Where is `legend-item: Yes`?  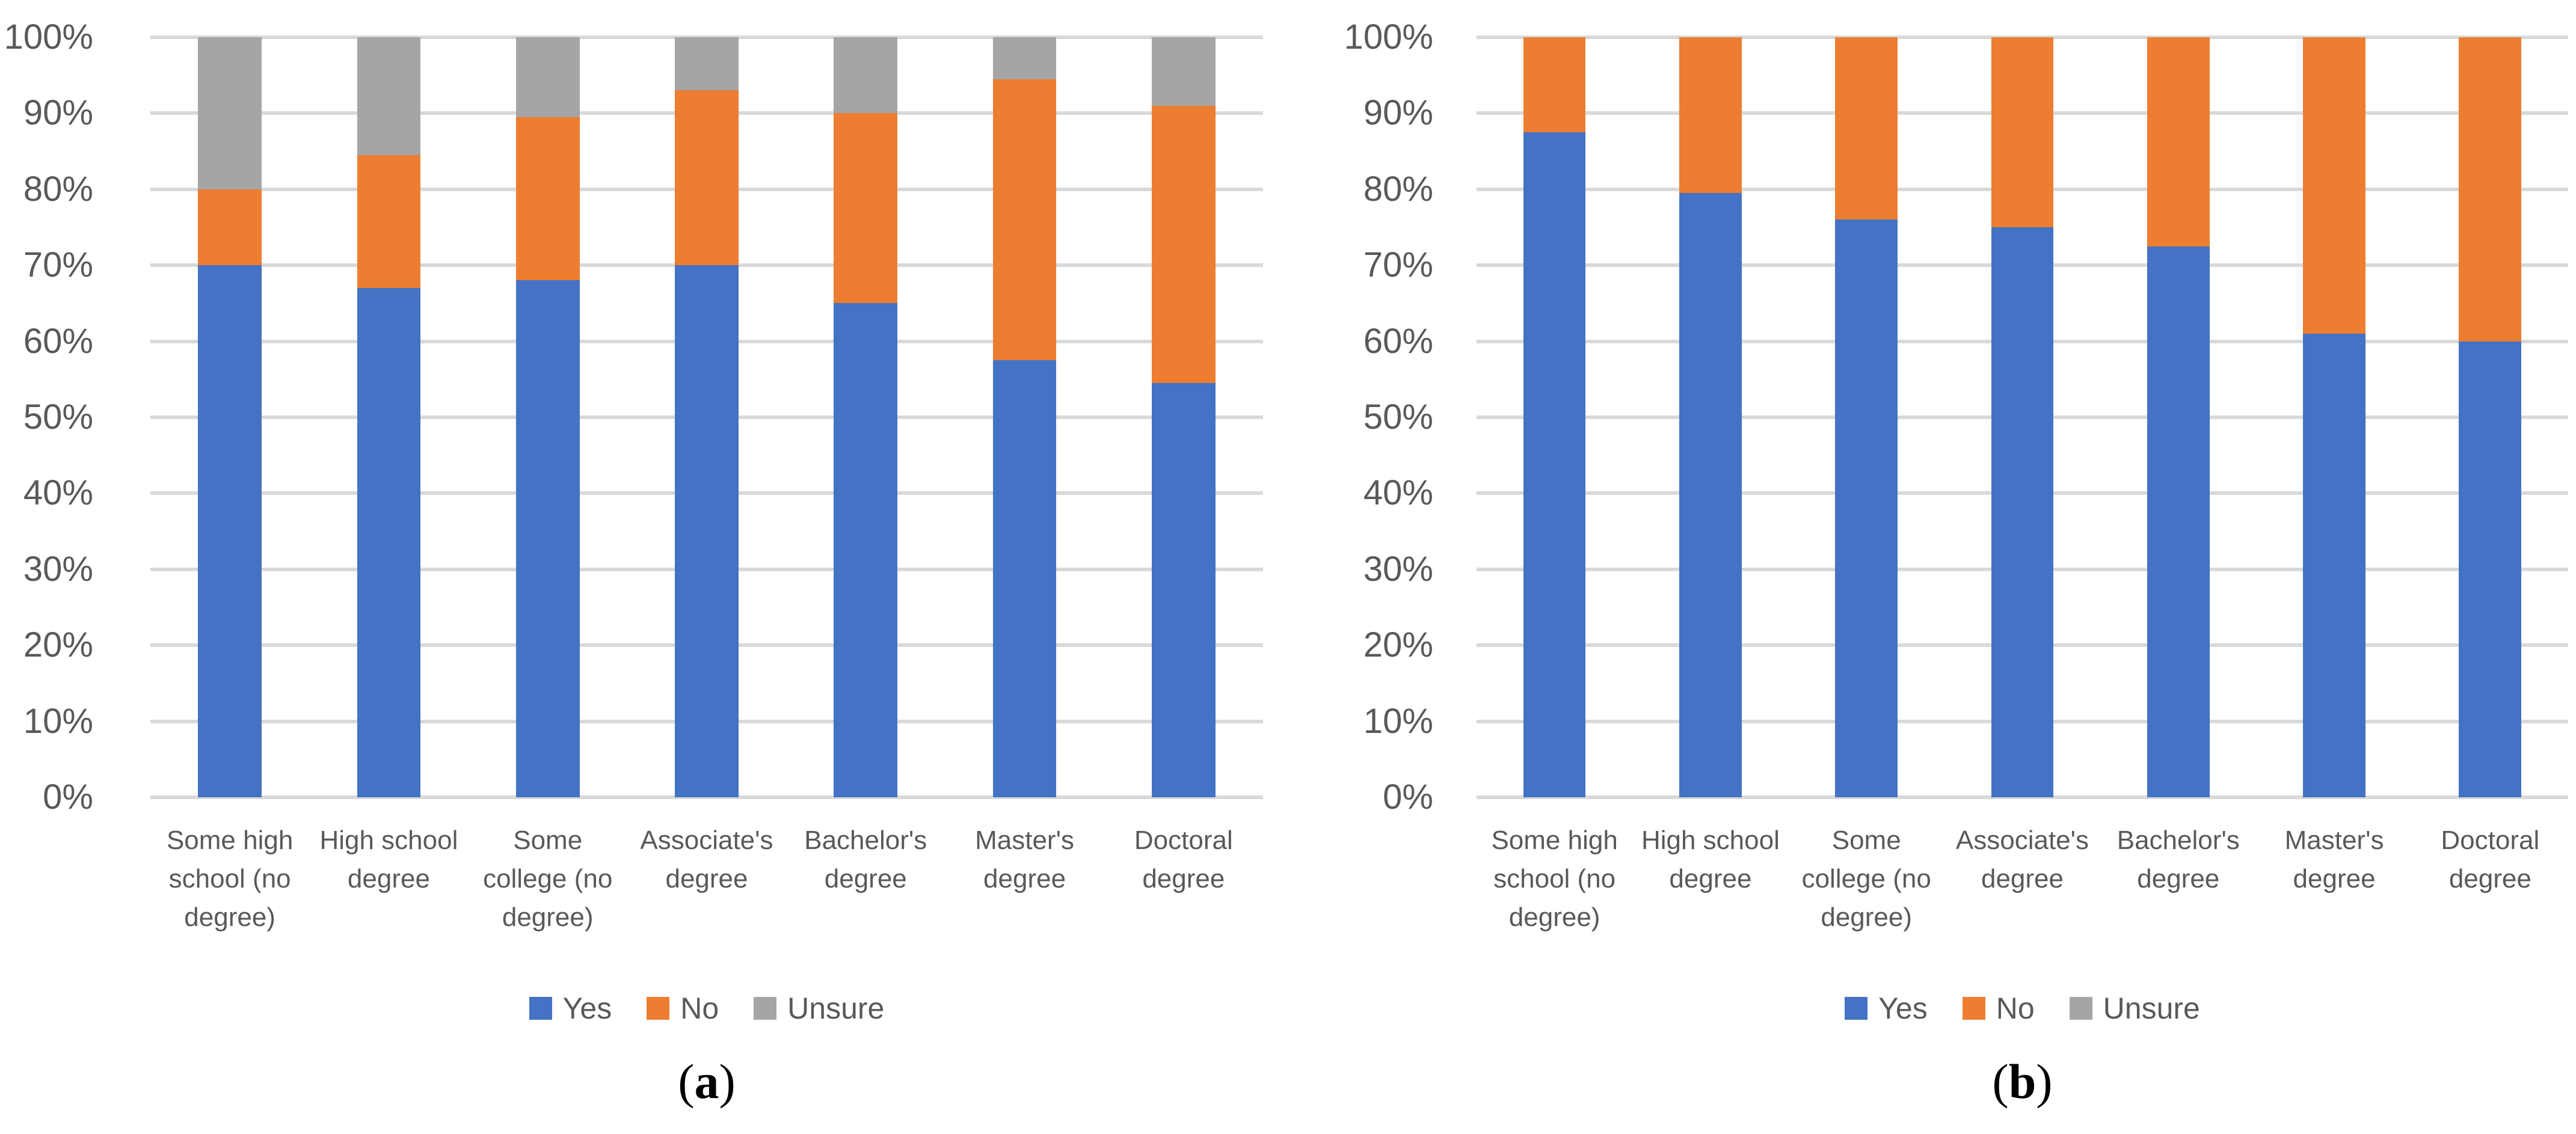 legend-item: Yes is located at coordinates (570, 1008).